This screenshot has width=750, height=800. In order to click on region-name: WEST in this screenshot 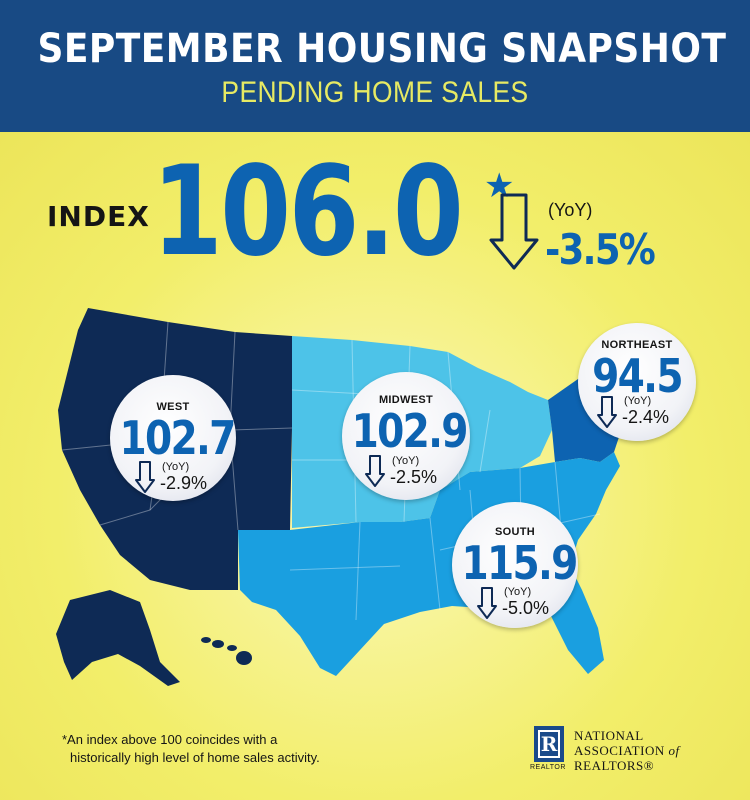, I will do `click(173, 407)`.